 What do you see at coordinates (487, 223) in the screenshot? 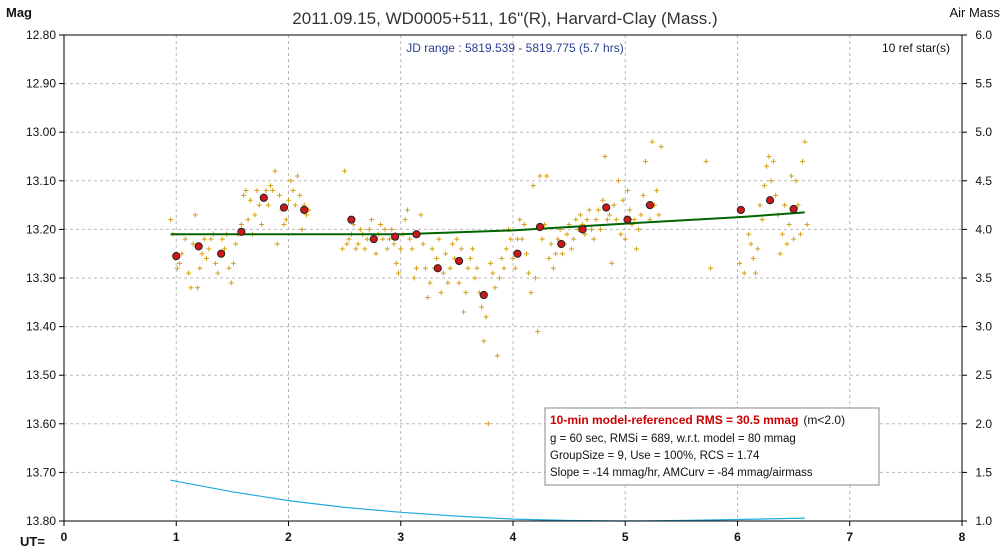
I see `trend-line` at bounding box center [487, 223].